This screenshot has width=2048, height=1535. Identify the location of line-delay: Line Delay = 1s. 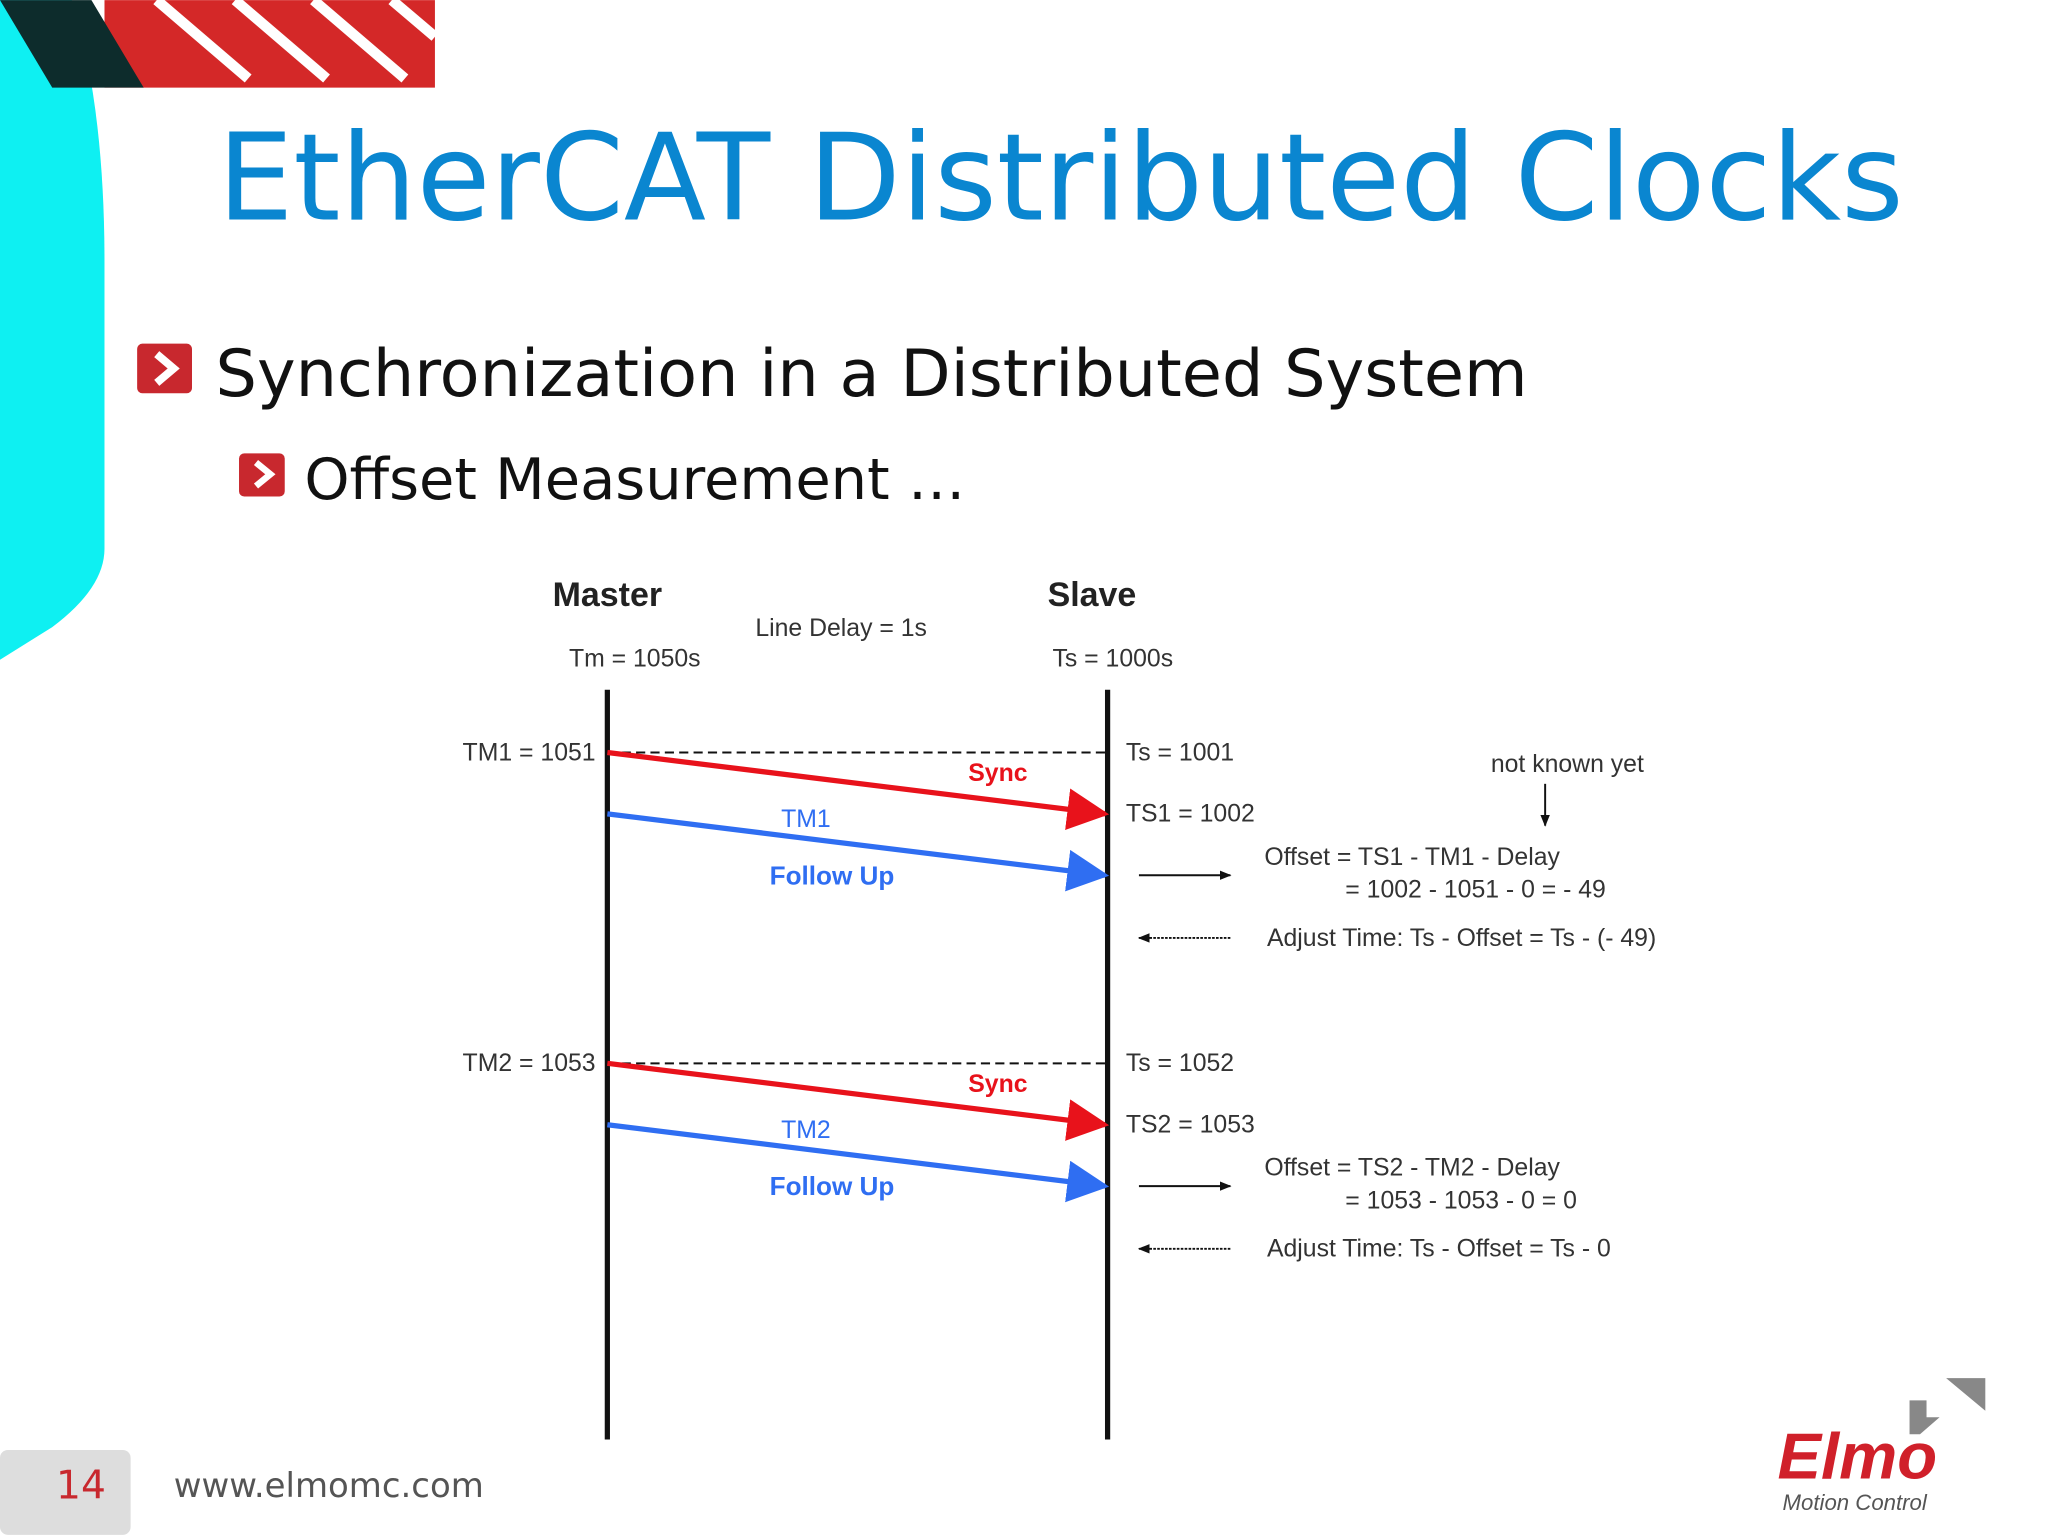
(841, 628).